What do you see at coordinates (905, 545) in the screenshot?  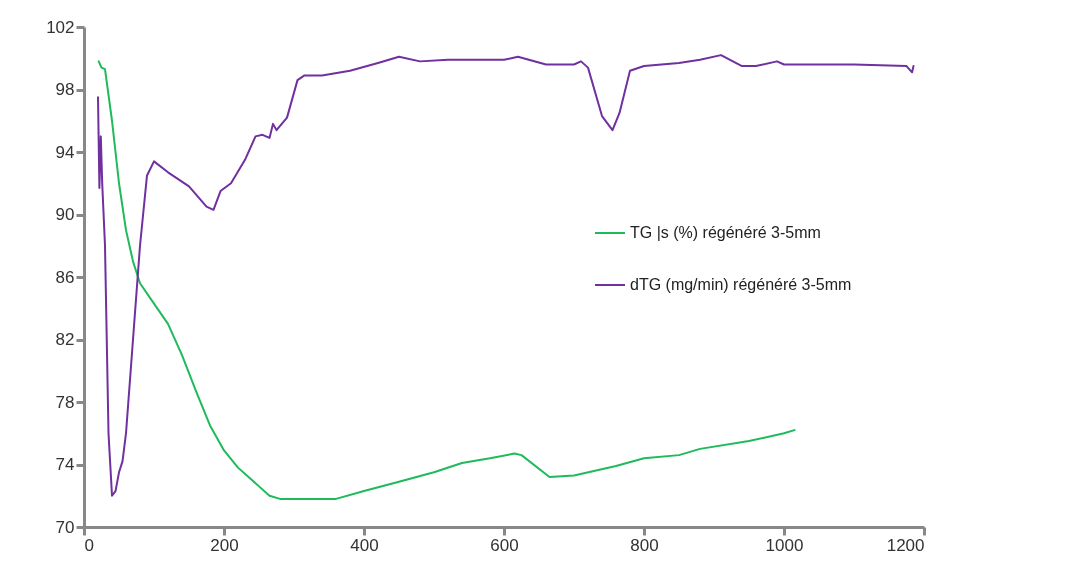 I see `x-tick-label: 1200` at bounding box center [905, 545].